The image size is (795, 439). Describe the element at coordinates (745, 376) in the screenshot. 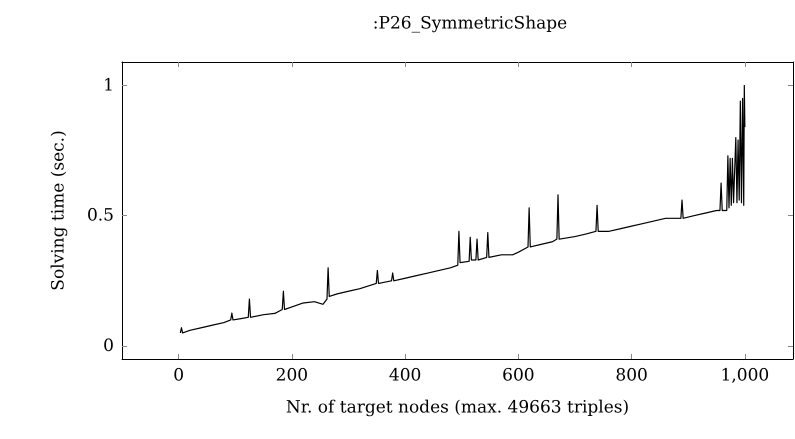

I see `x-tick-label: 1,000` at that location.